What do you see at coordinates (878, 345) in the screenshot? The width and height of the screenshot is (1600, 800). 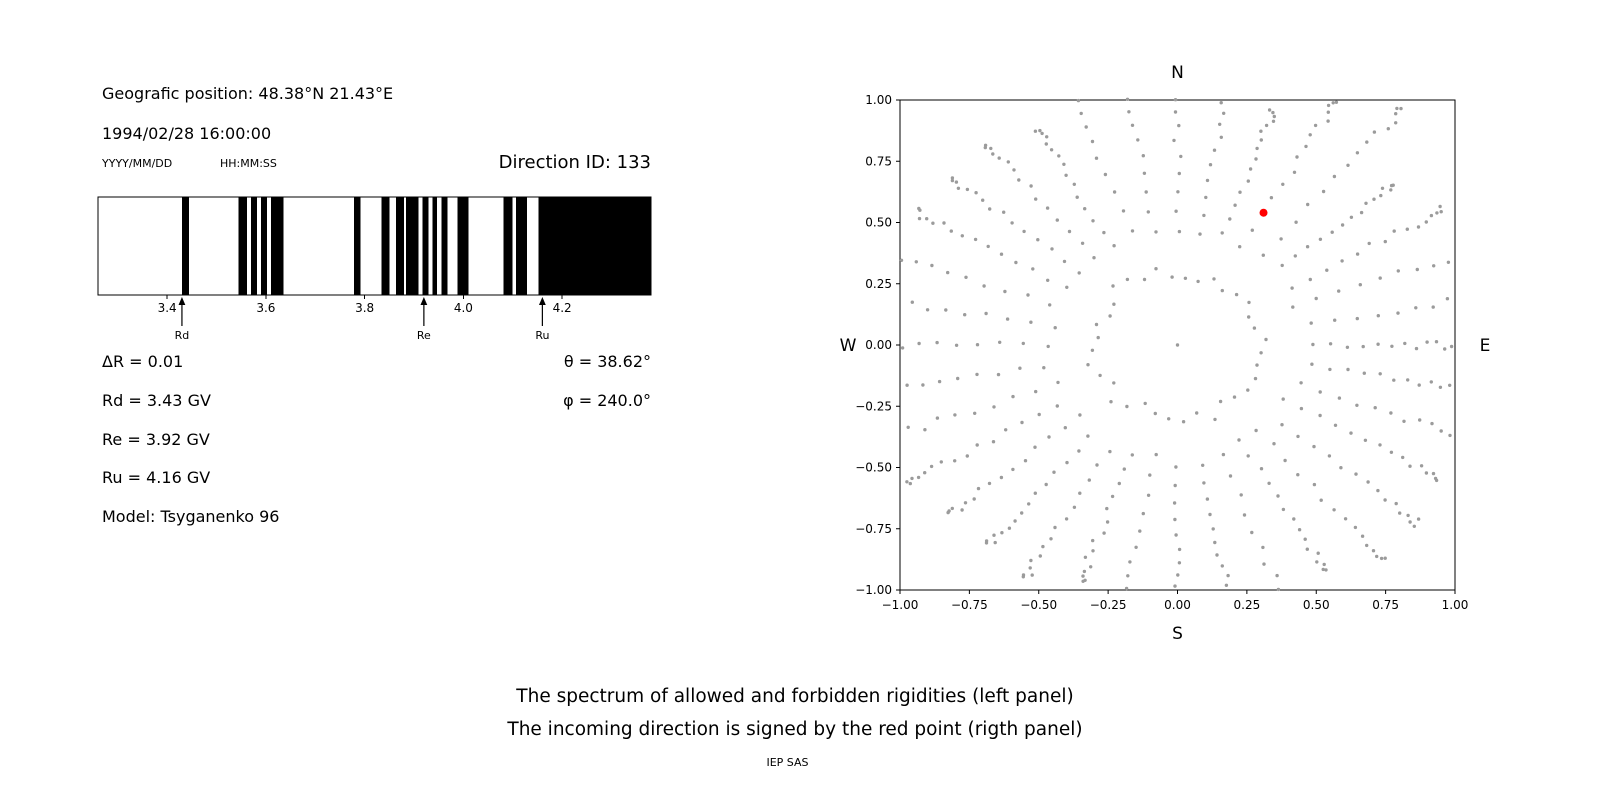 I see `direction-y-tick-label: 0.00` at bounding box center [878, 345].